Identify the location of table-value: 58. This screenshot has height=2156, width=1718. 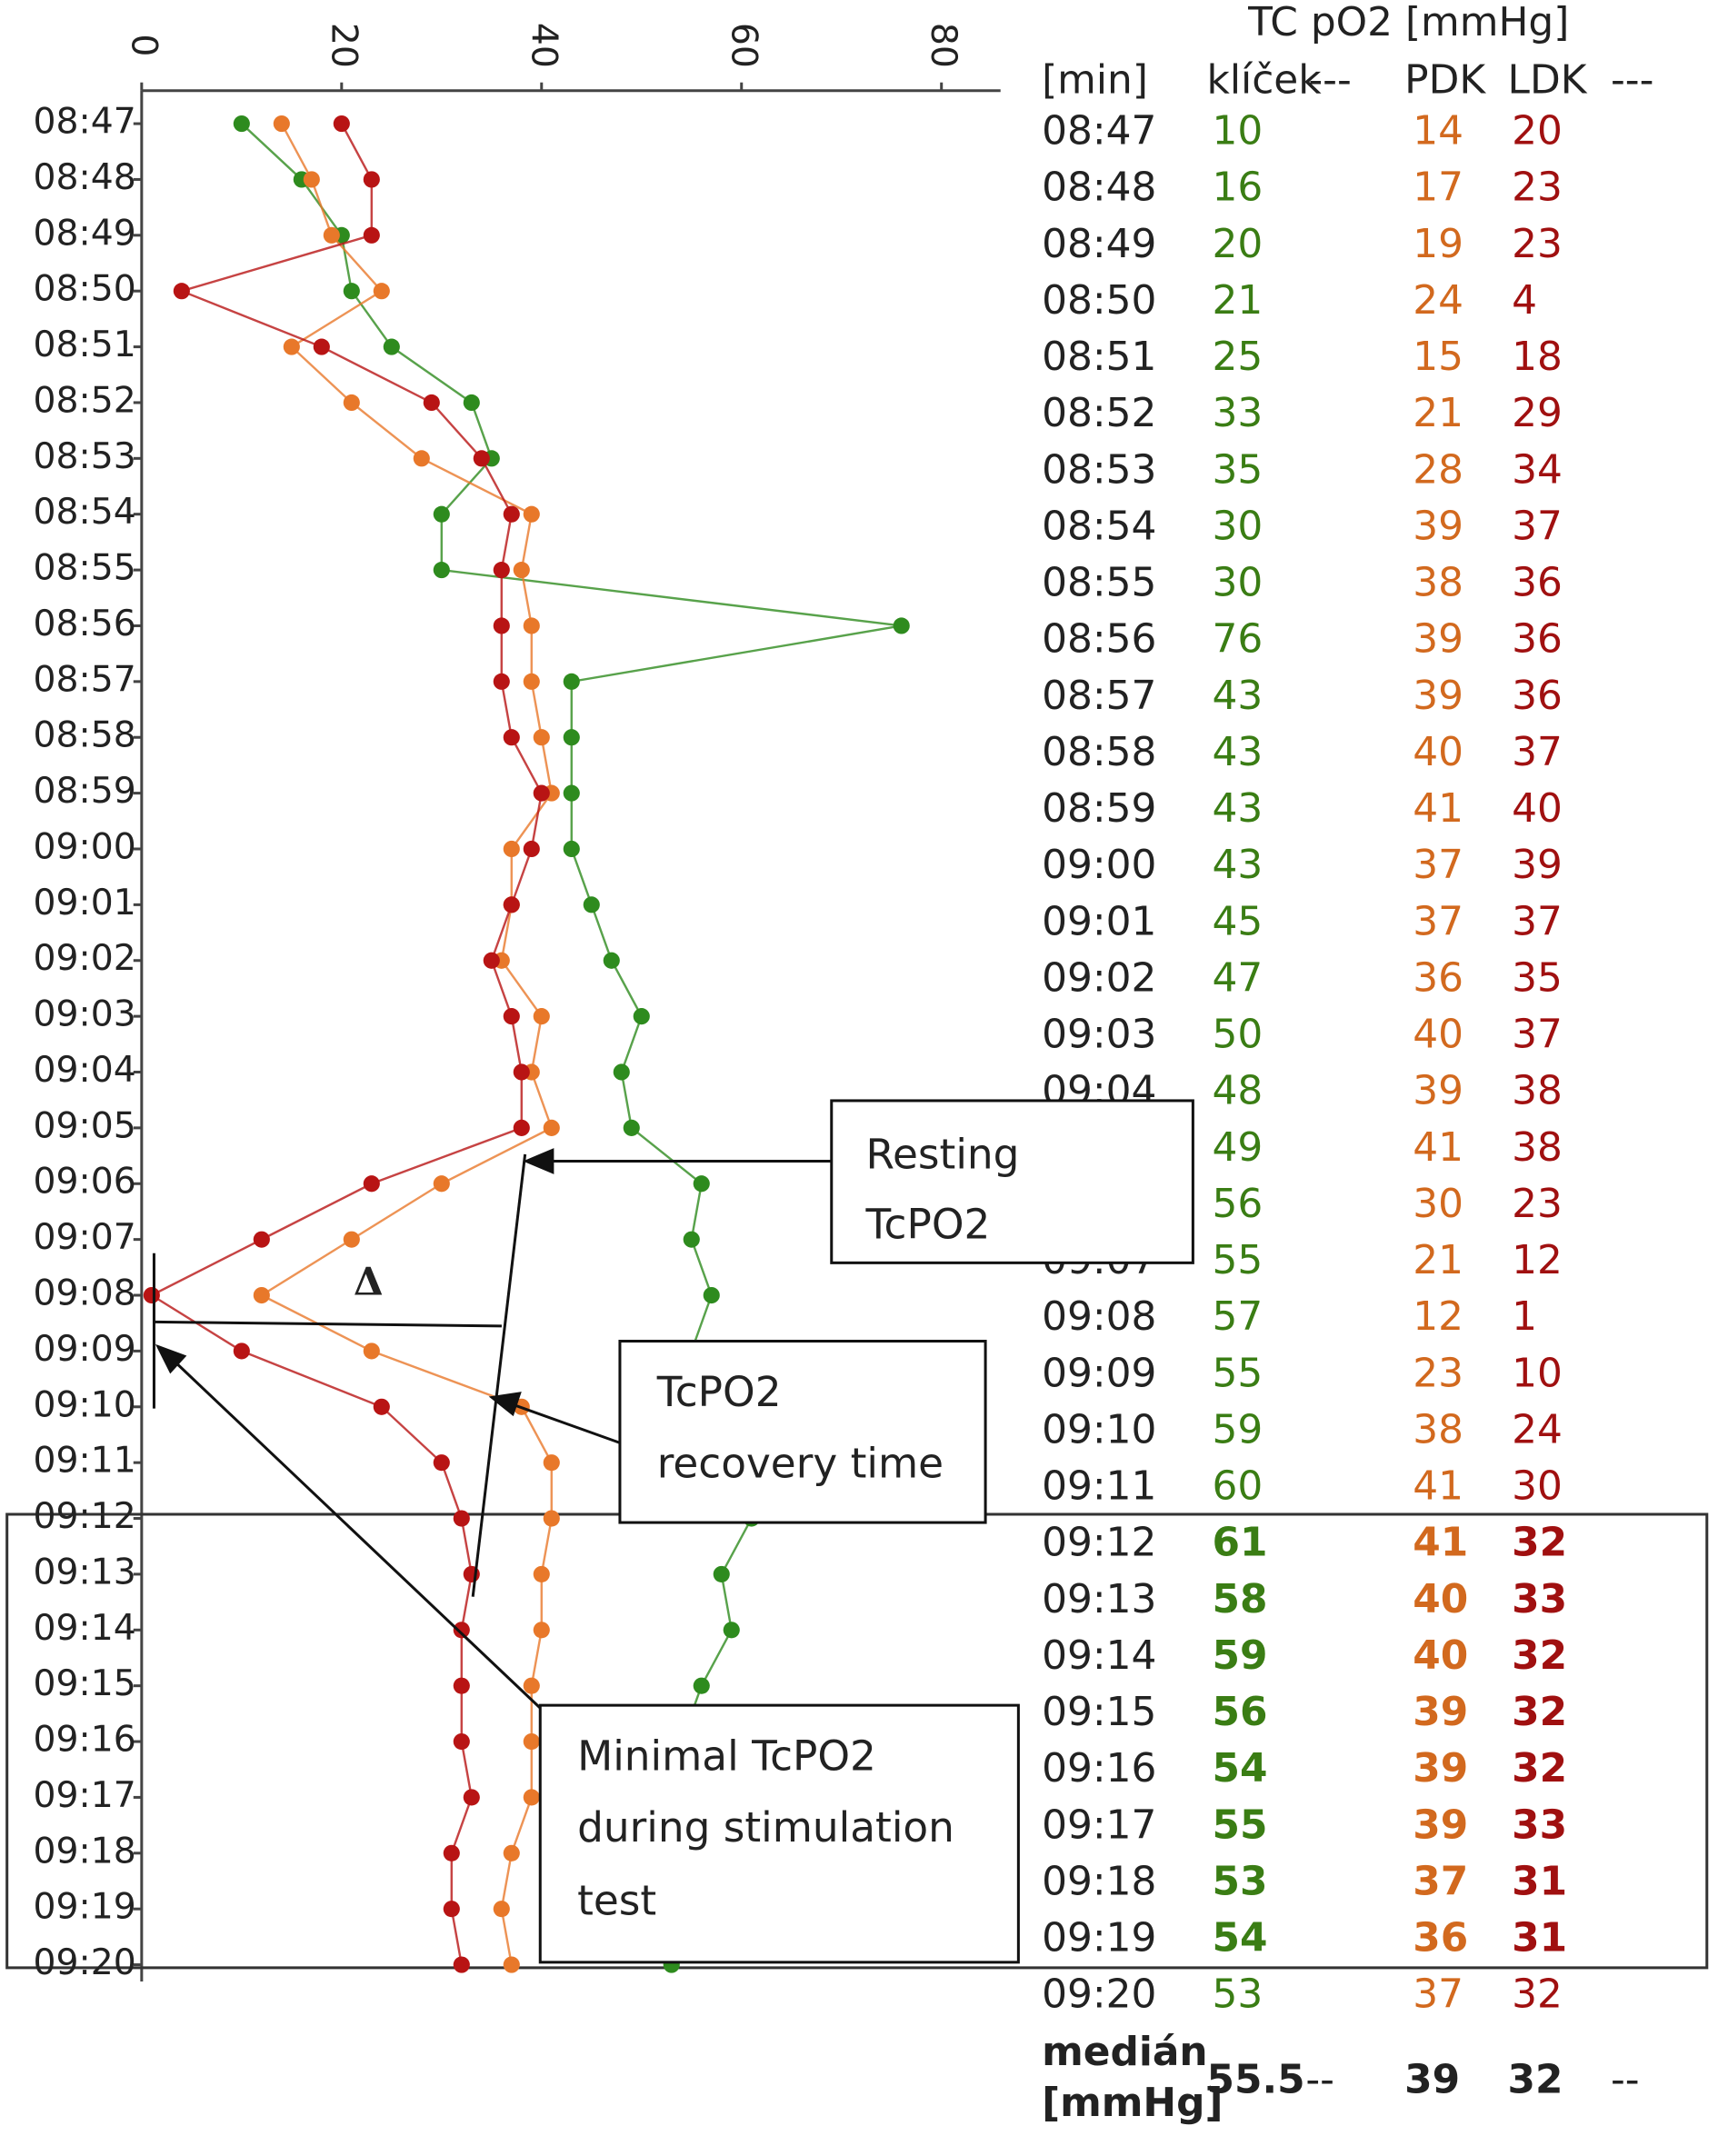
(1240, 1599).